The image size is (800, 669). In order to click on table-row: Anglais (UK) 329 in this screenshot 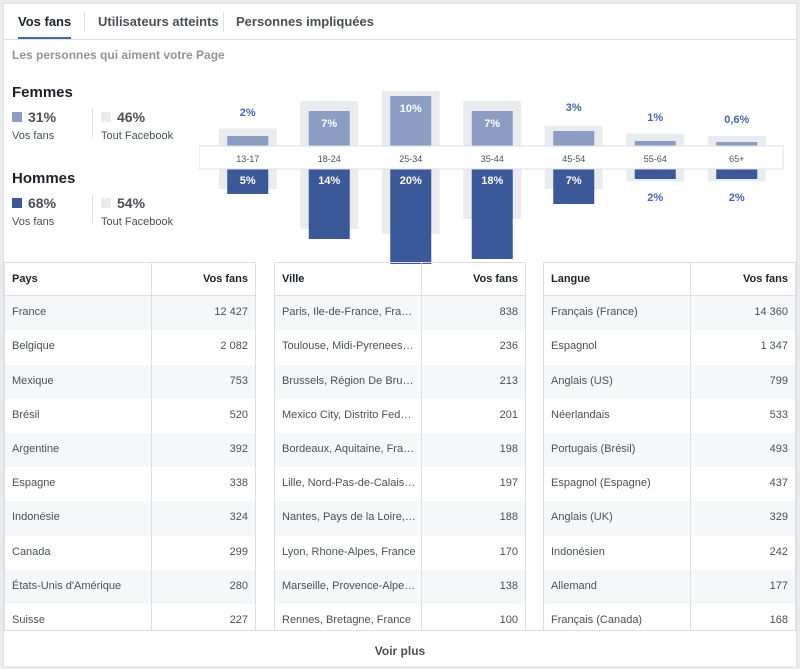, I will do `click(669, 518)`.